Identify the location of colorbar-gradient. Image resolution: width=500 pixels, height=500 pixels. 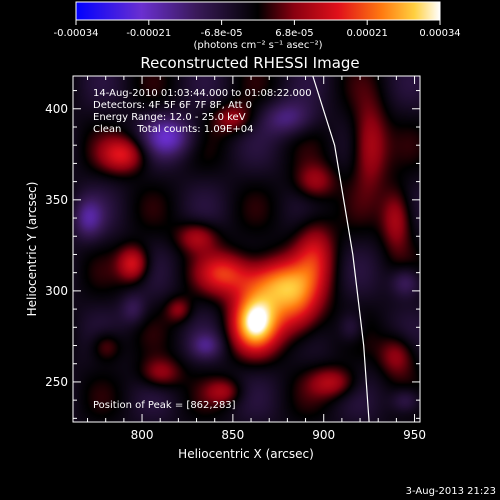
(258, 11).